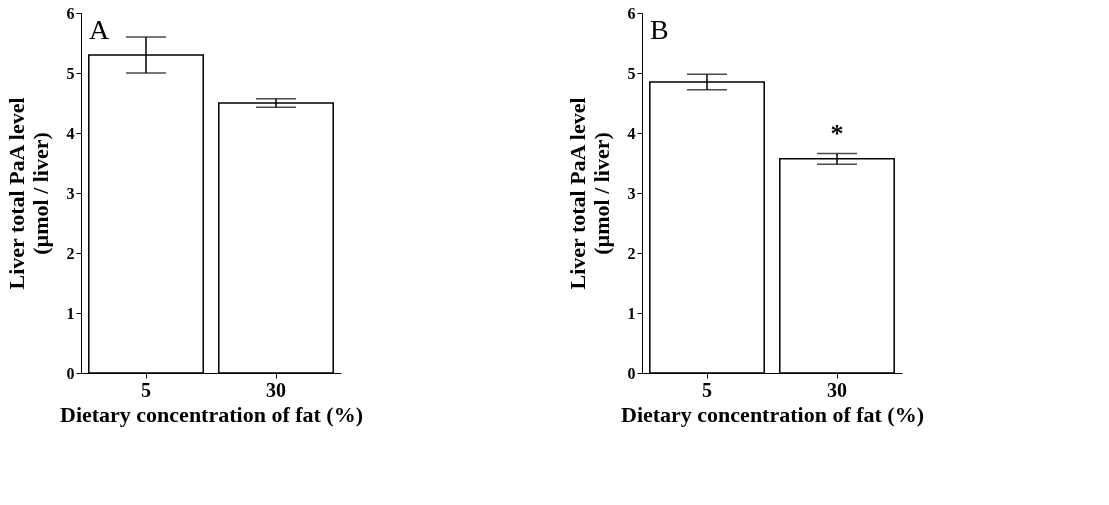 This screenshot has height=505, width=1109. I want to click on annotation: *, so click(837, 134).